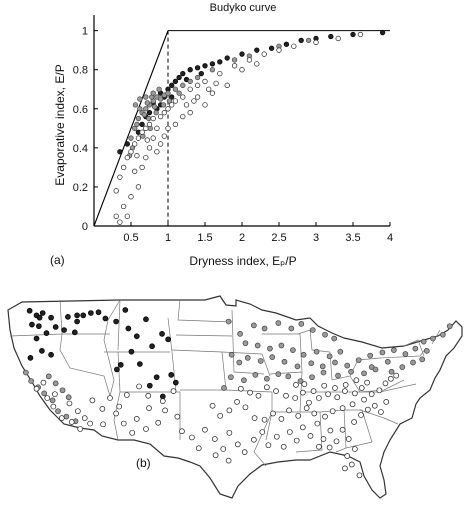 The width and height of the screenshot is (474, 508). What do you see at coordinates (80, 188) in the screenshot?
I see `y-tick-label: 0.2` at bounding box center [80, 188].